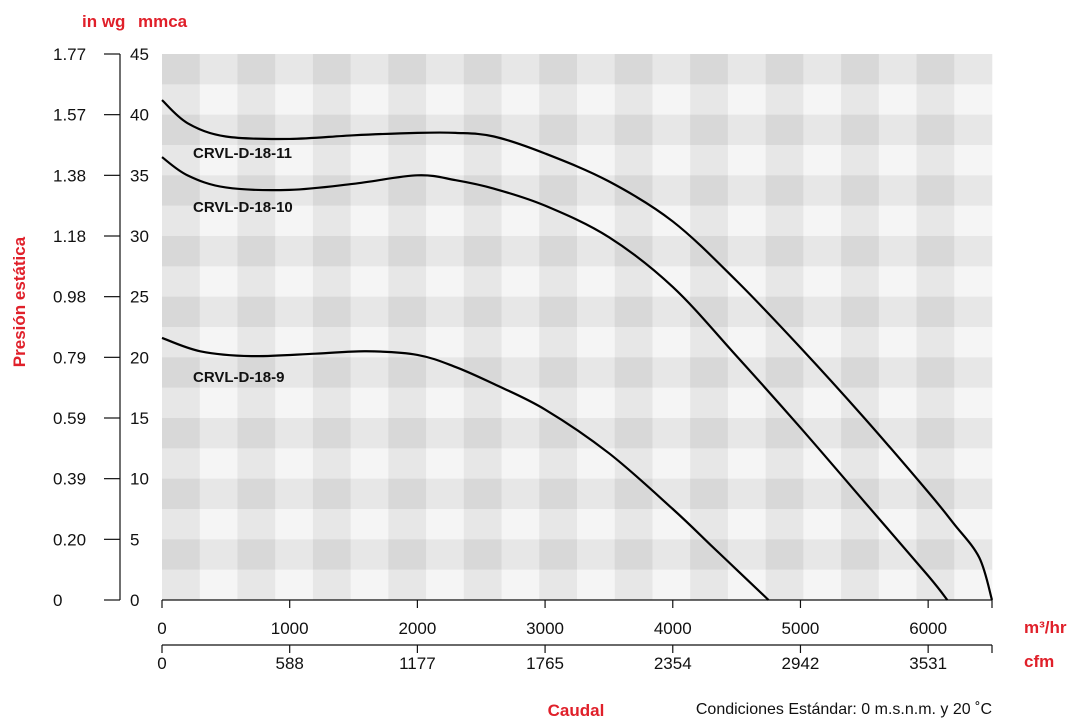 This screenshot has width=1070, height=719. What do you see at coordinates (545, 628) in the screenshot?
I see `x-tick-label: 3000` at bounding box center [545, 628].